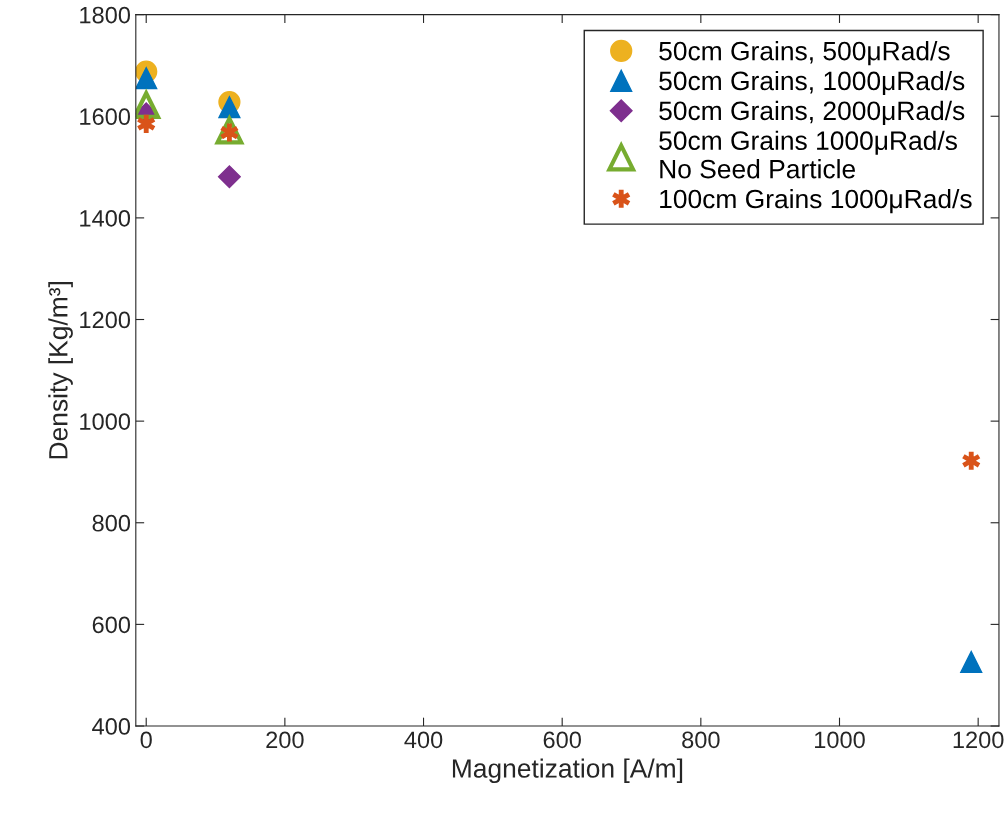  What do you see at coordinates (146, 740) in the screenshot?
I see `x-tick-label: 0` at bounding box center [146, 740].